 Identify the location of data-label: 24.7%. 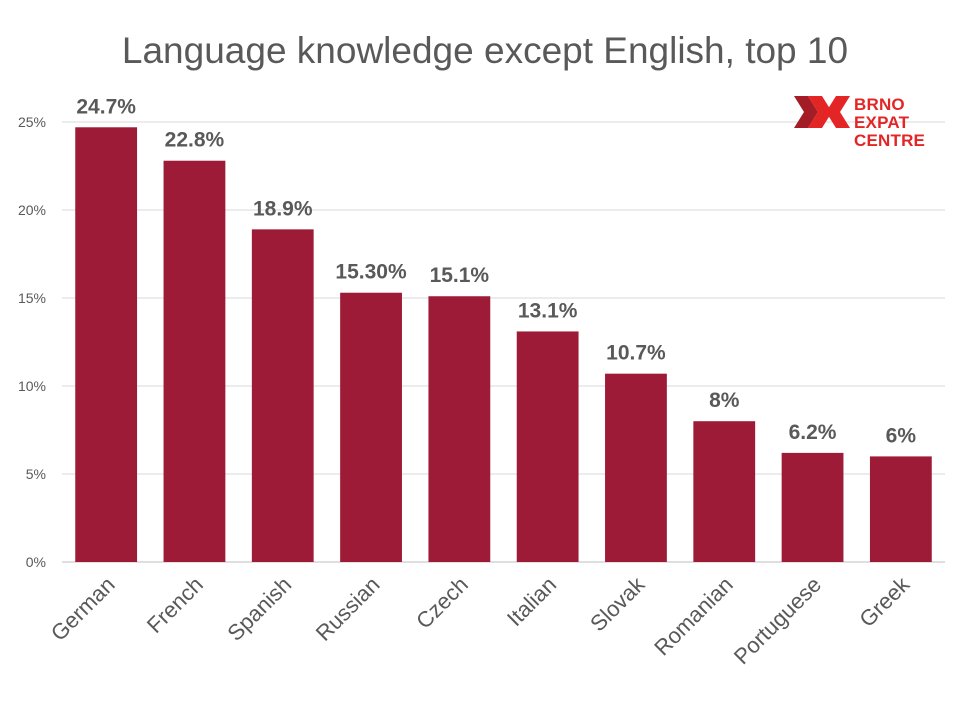
(106, 106).